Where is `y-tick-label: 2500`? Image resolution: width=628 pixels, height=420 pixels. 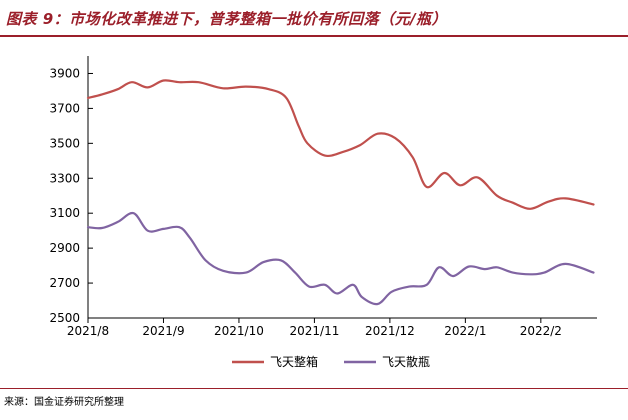 y-tick-label: 2500 is located at coordinates (64, 318).